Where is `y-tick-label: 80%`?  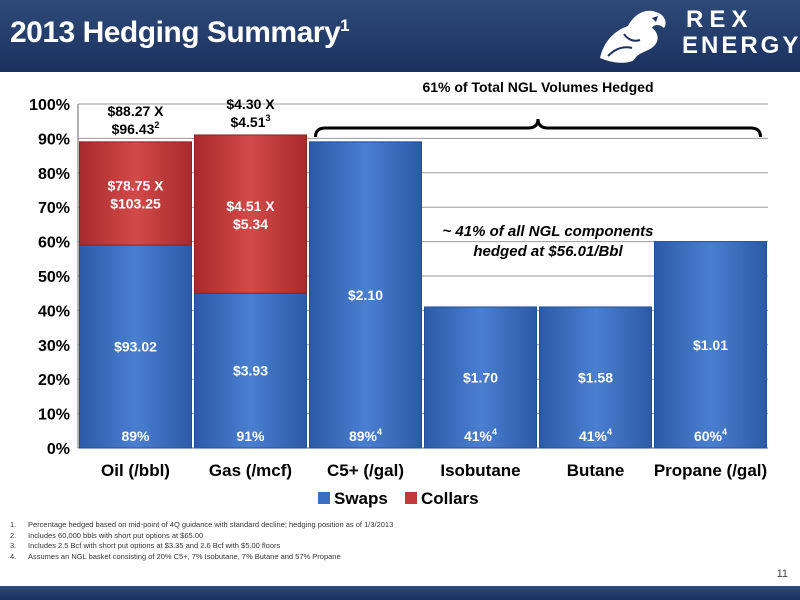 y-tick-label: 80% is located at coordinates (54, 174).